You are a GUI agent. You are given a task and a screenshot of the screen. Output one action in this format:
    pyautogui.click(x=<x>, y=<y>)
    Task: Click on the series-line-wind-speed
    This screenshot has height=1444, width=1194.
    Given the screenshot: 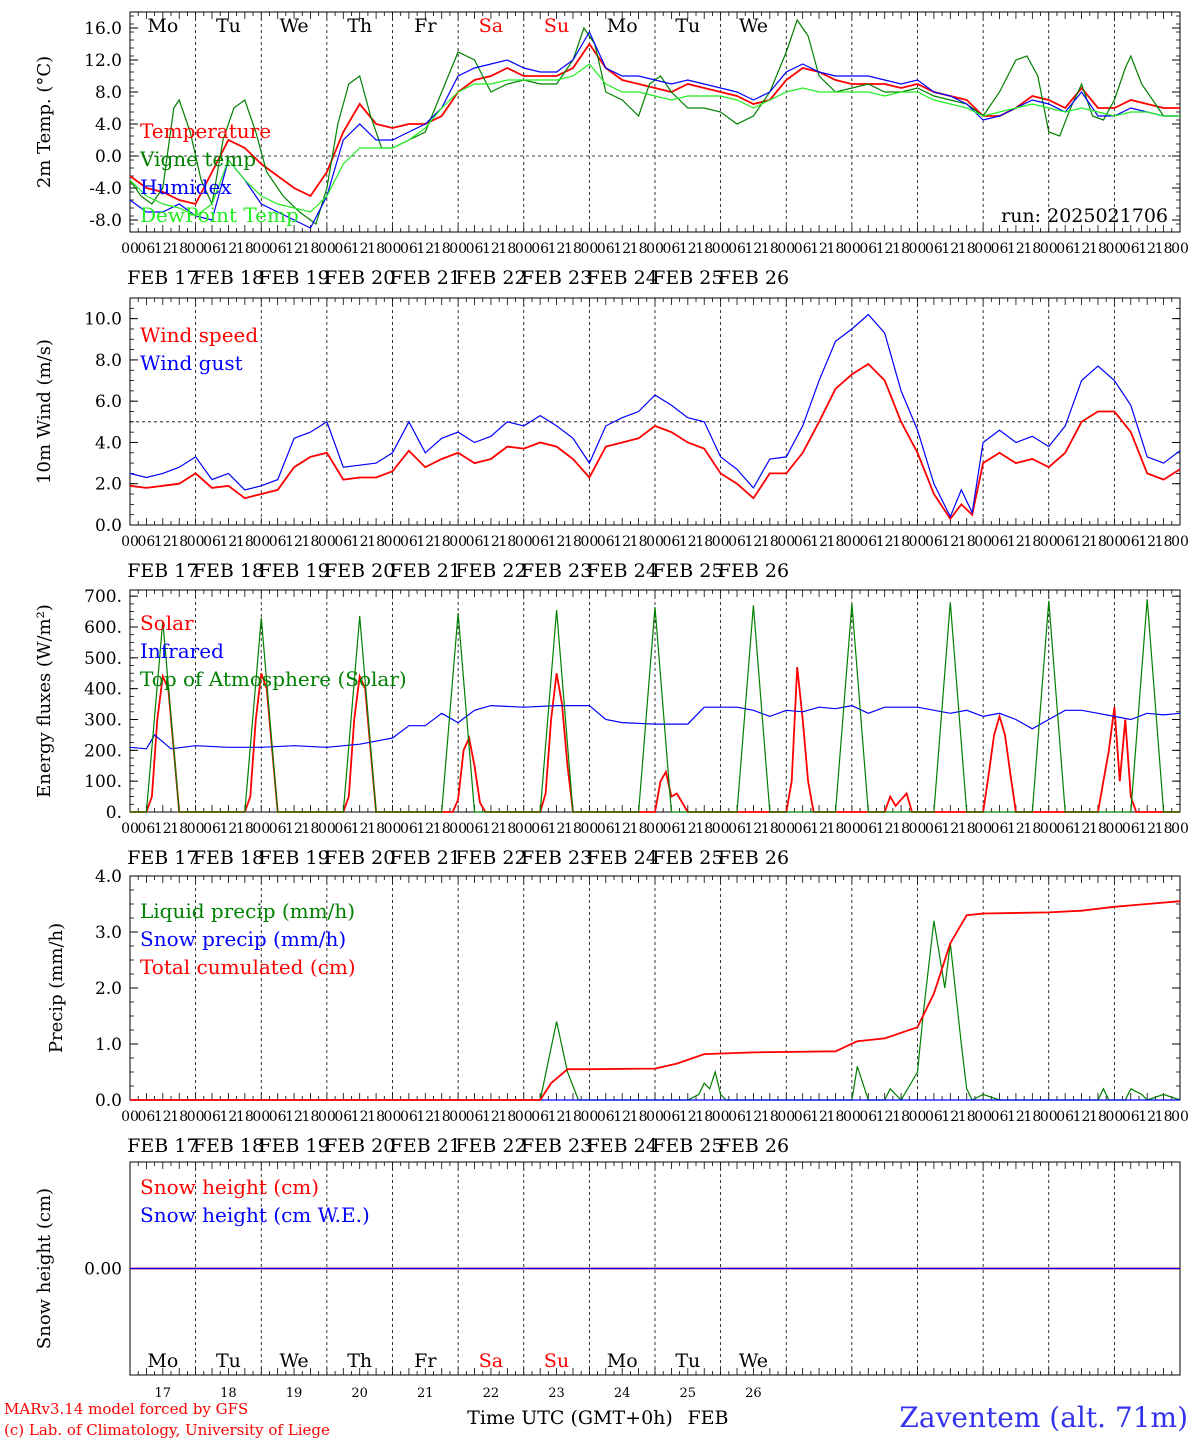 What is the action you would take?
    pyautogui.click(x=655, y=441)
    